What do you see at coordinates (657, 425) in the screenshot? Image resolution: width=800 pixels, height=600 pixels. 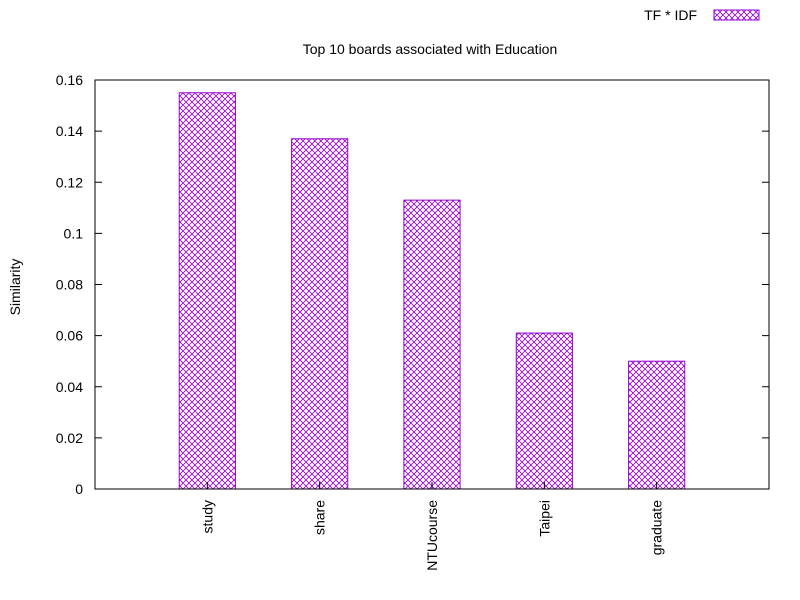 I see `bar-graduate` at bounding box center [657, 425].